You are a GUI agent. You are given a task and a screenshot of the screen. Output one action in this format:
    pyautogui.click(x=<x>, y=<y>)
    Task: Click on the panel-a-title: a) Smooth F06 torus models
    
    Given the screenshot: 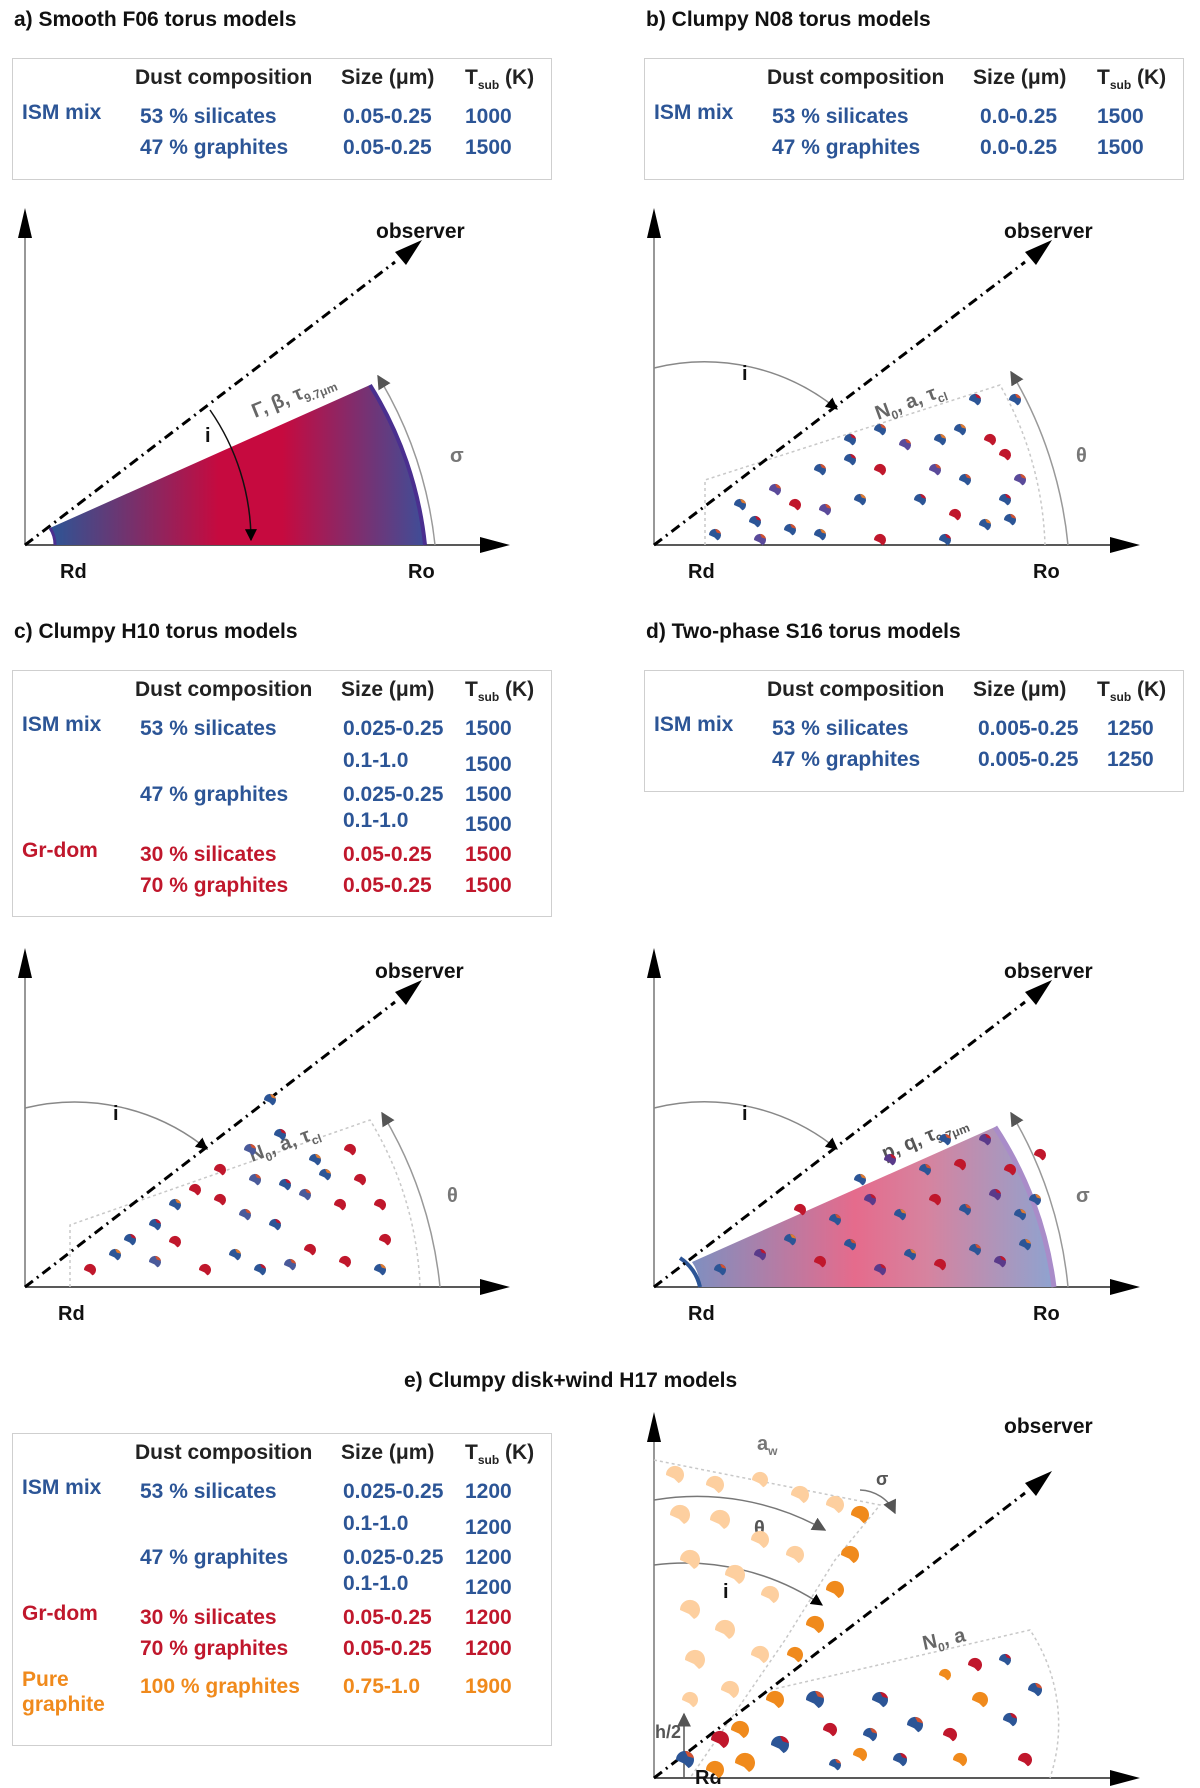 What is the action you would take?
    pyautogui.click(x=155, y=19)
    